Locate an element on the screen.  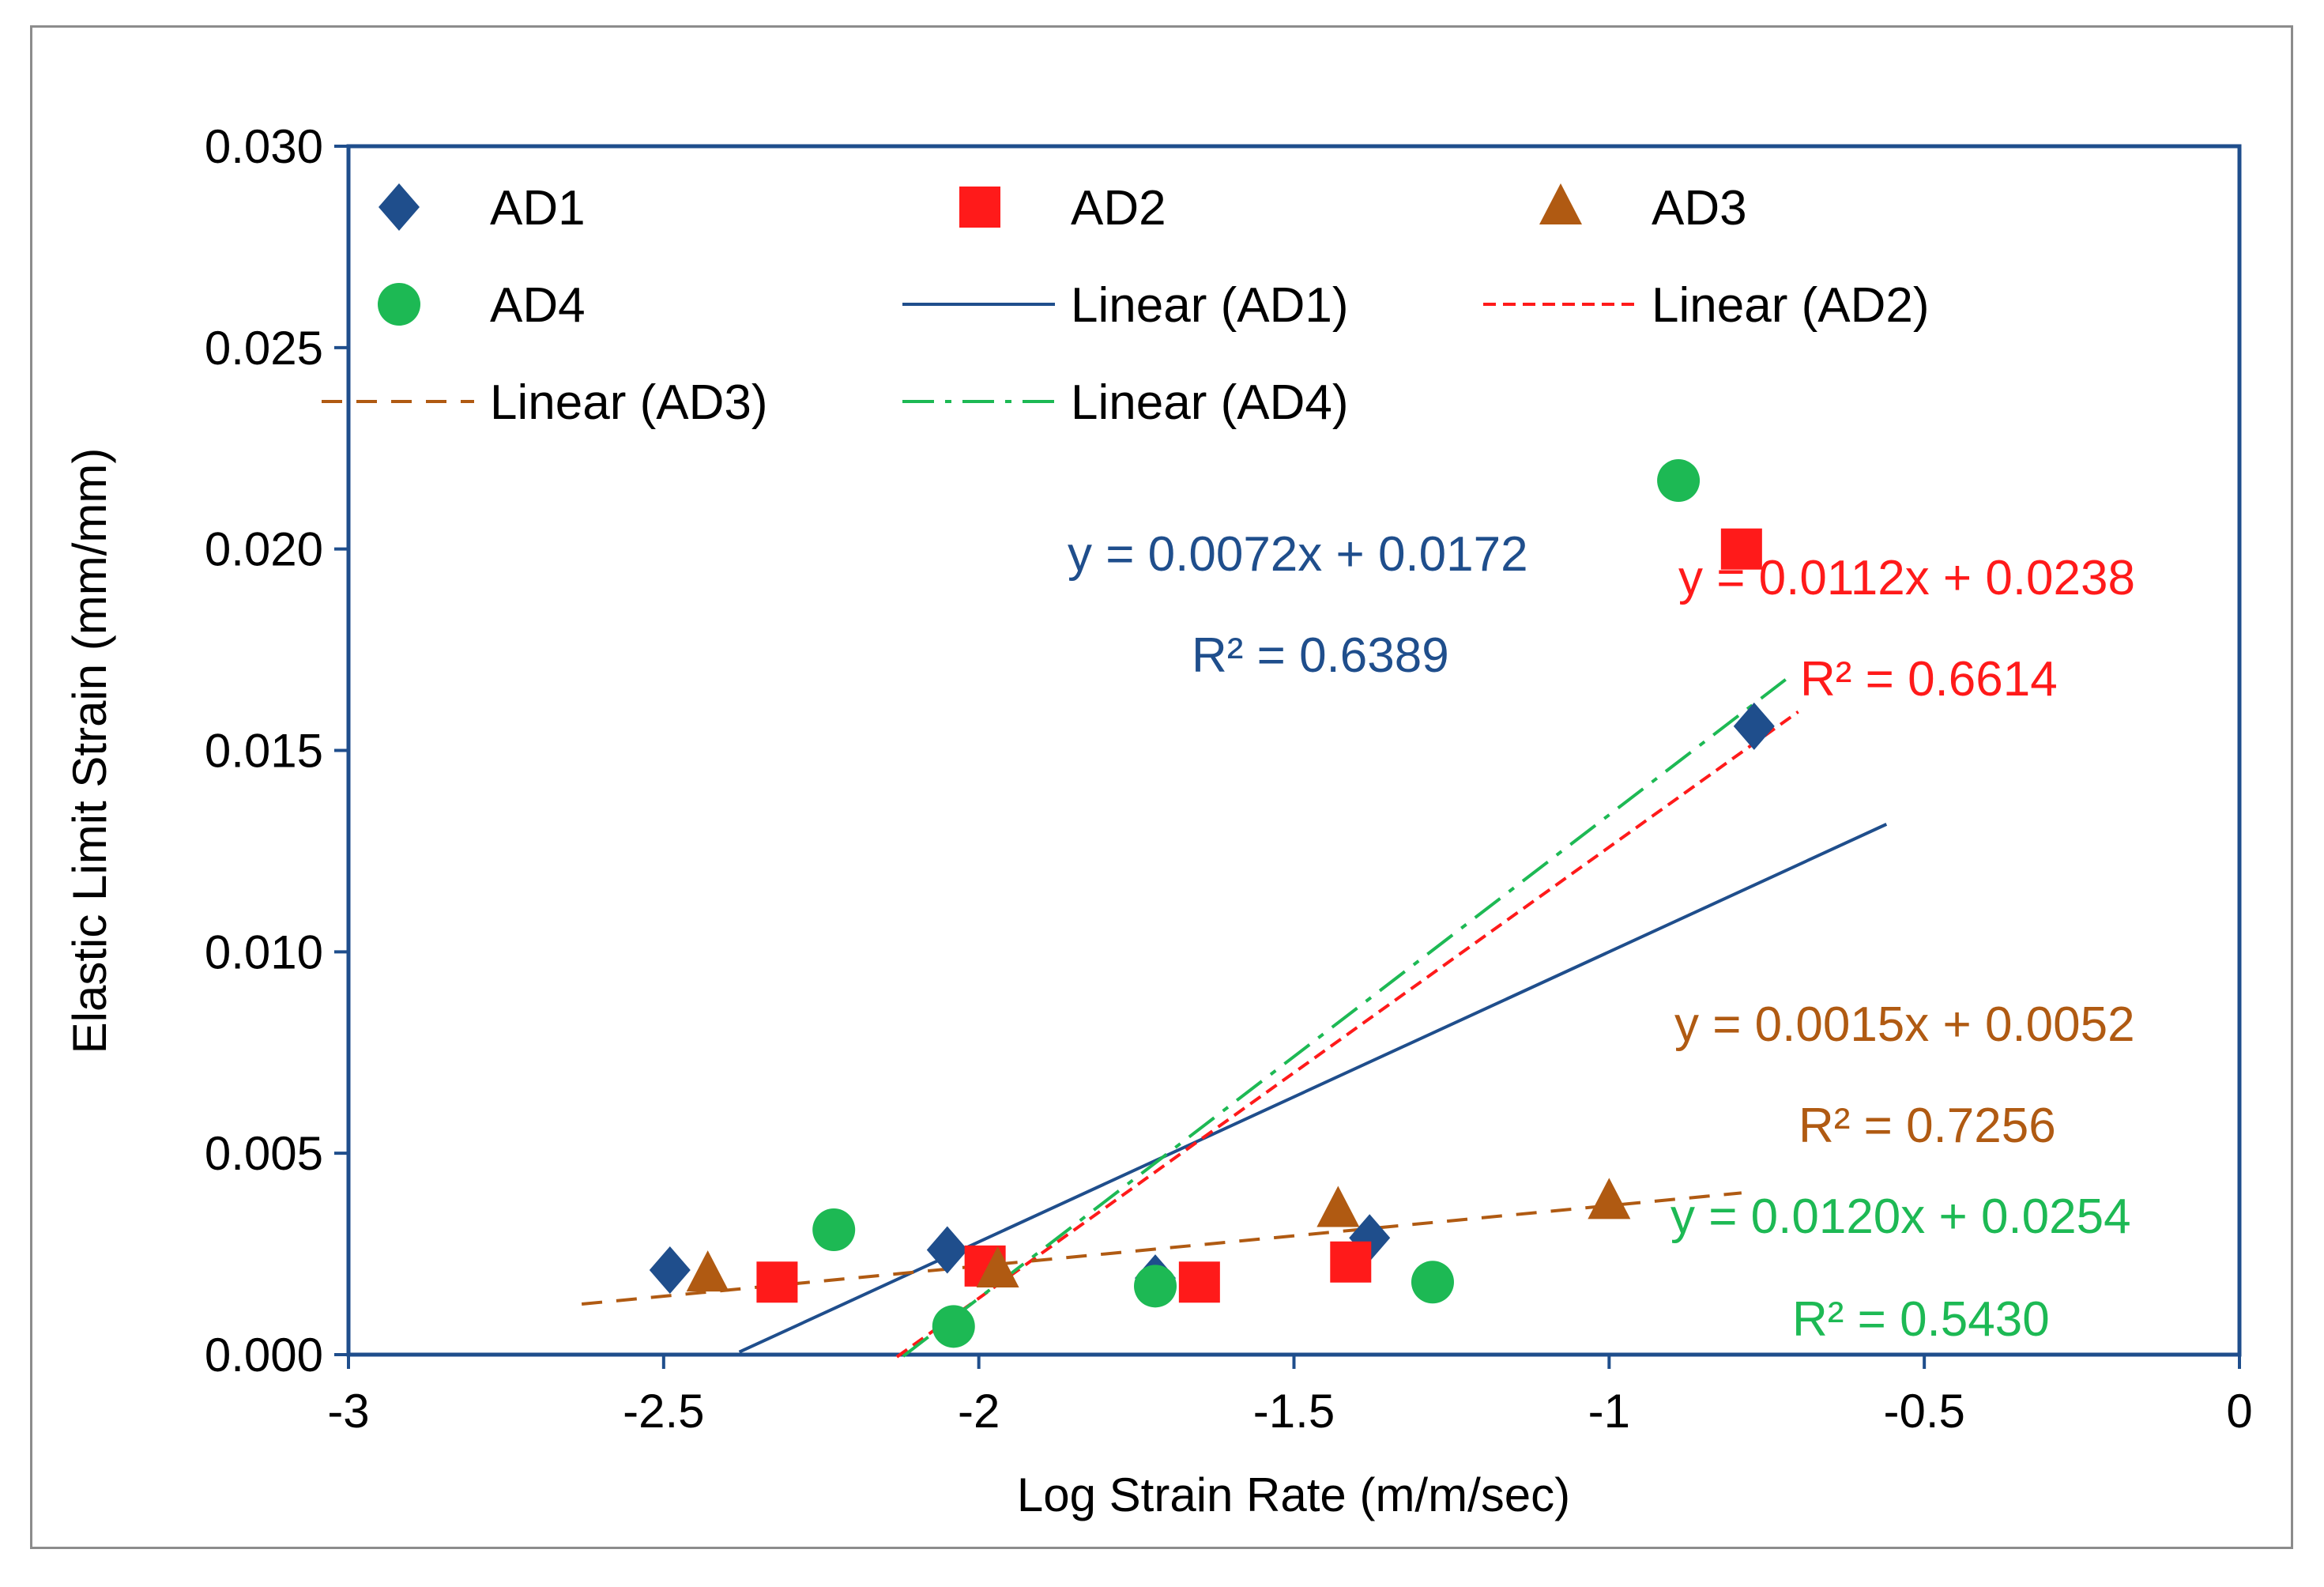
x-tick-label: -2.5 is located at coordinates (663, 1411).